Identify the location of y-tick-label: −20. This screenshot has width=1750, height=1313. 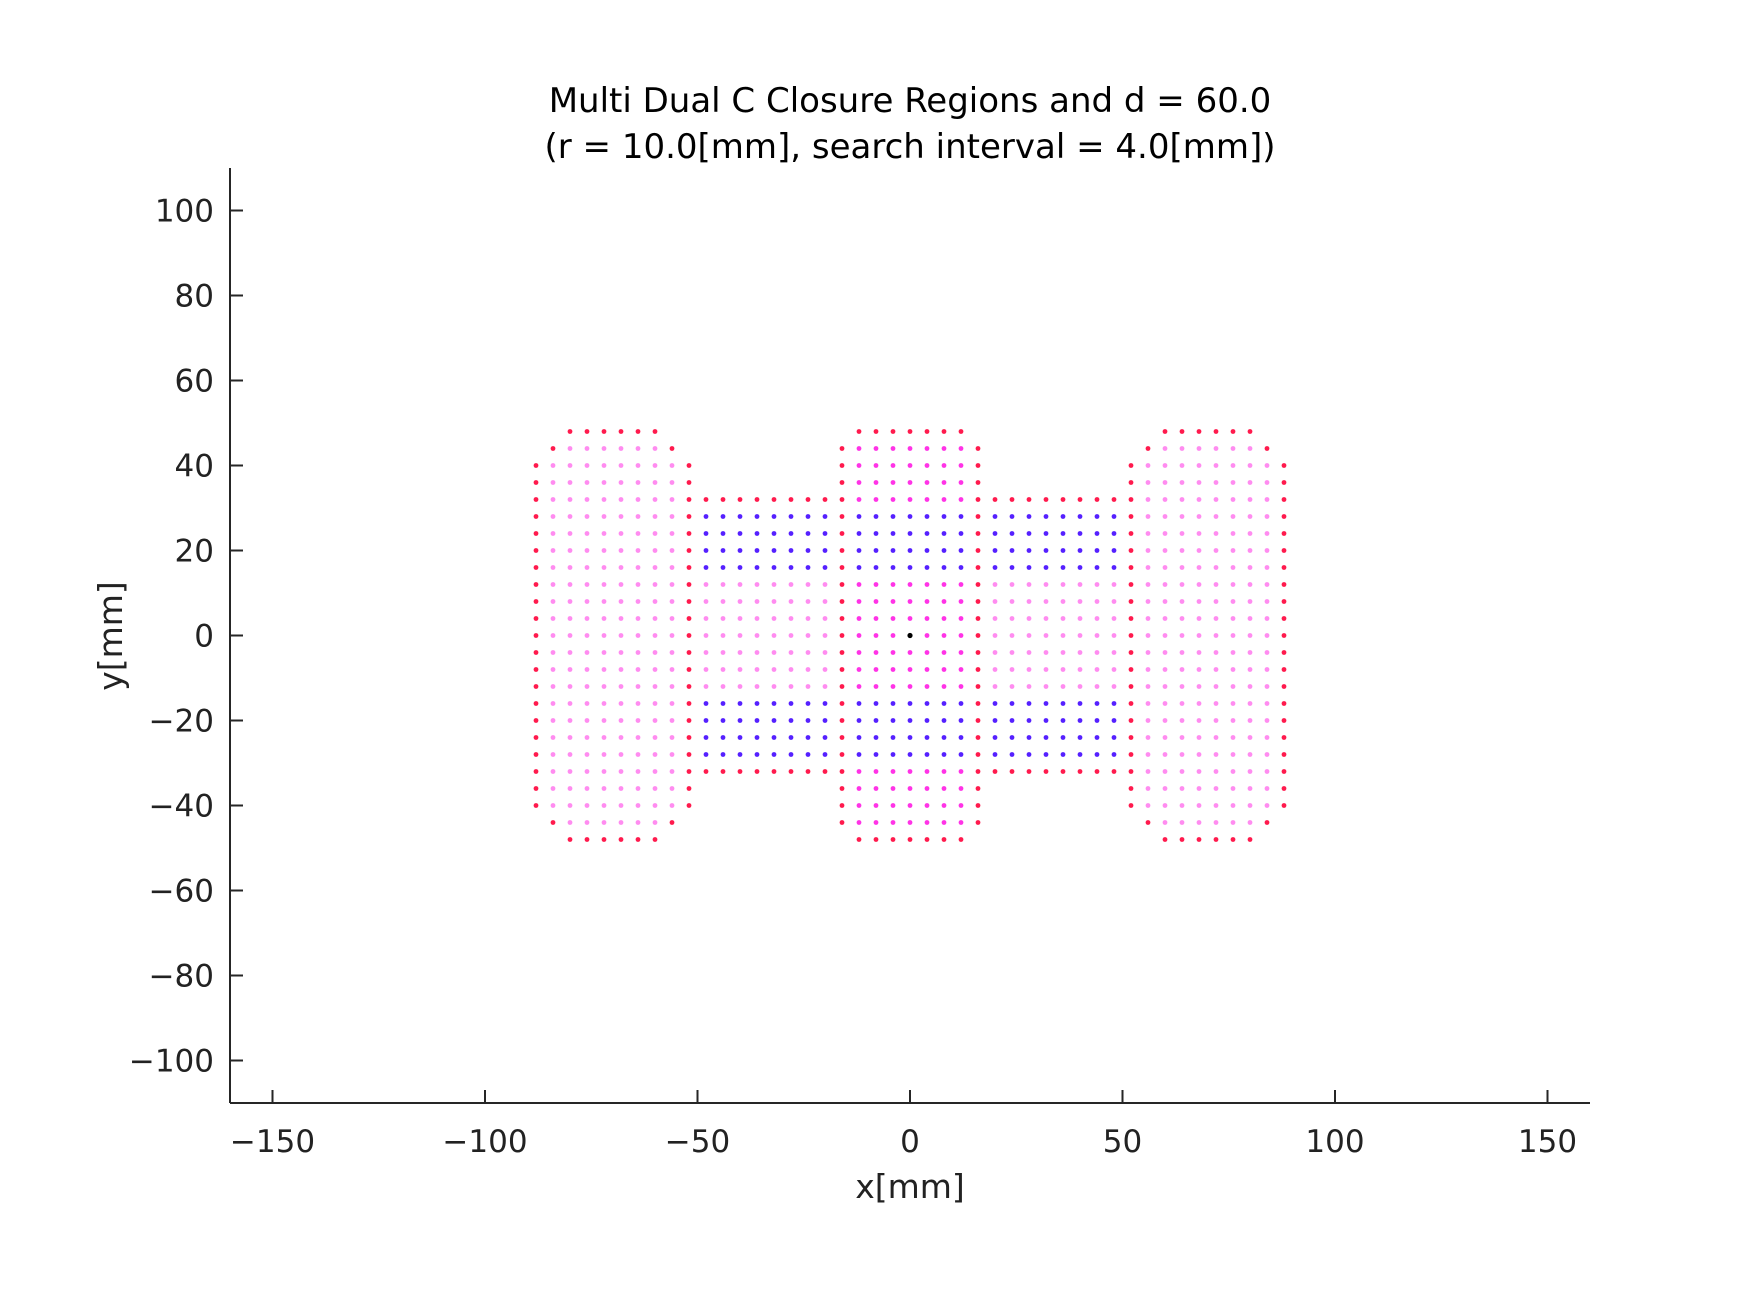
(181, 722).